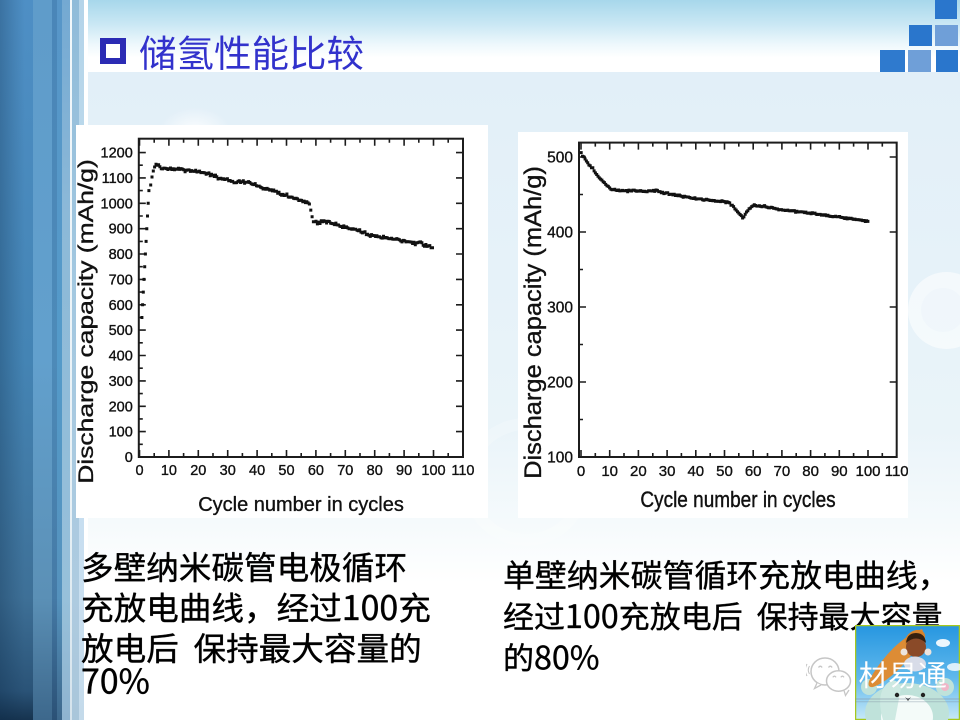 This screenshot has width=960, height=720. Describe the element at coordinates (121, 255) in the screenshot. I see `svg-text: 800` at that location.